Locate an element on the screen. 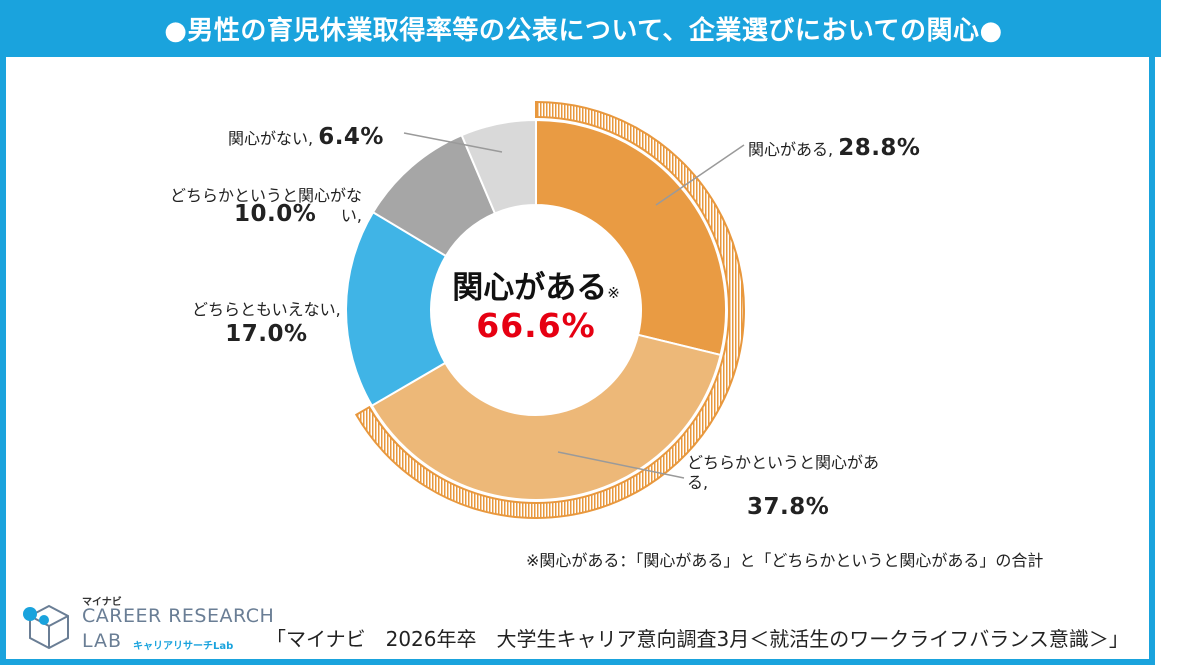 The height and width of the screenshot is (667, 1177). logo-career-research: CAREER RESEARCH is located at coordinates (178, 616).